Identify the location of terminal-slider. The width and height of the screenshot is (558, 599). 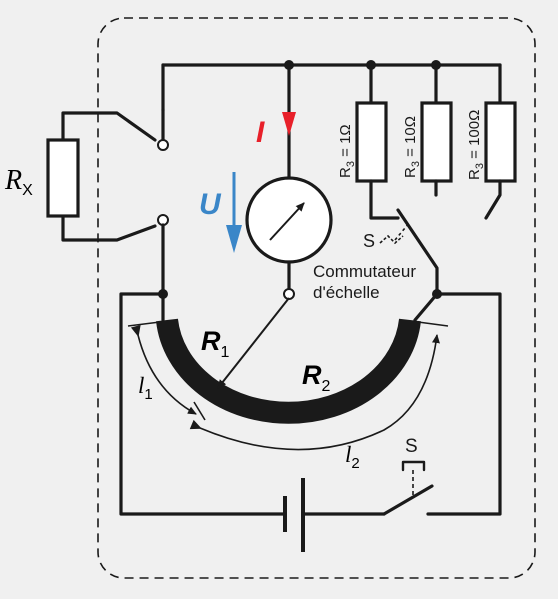
(289, 294).